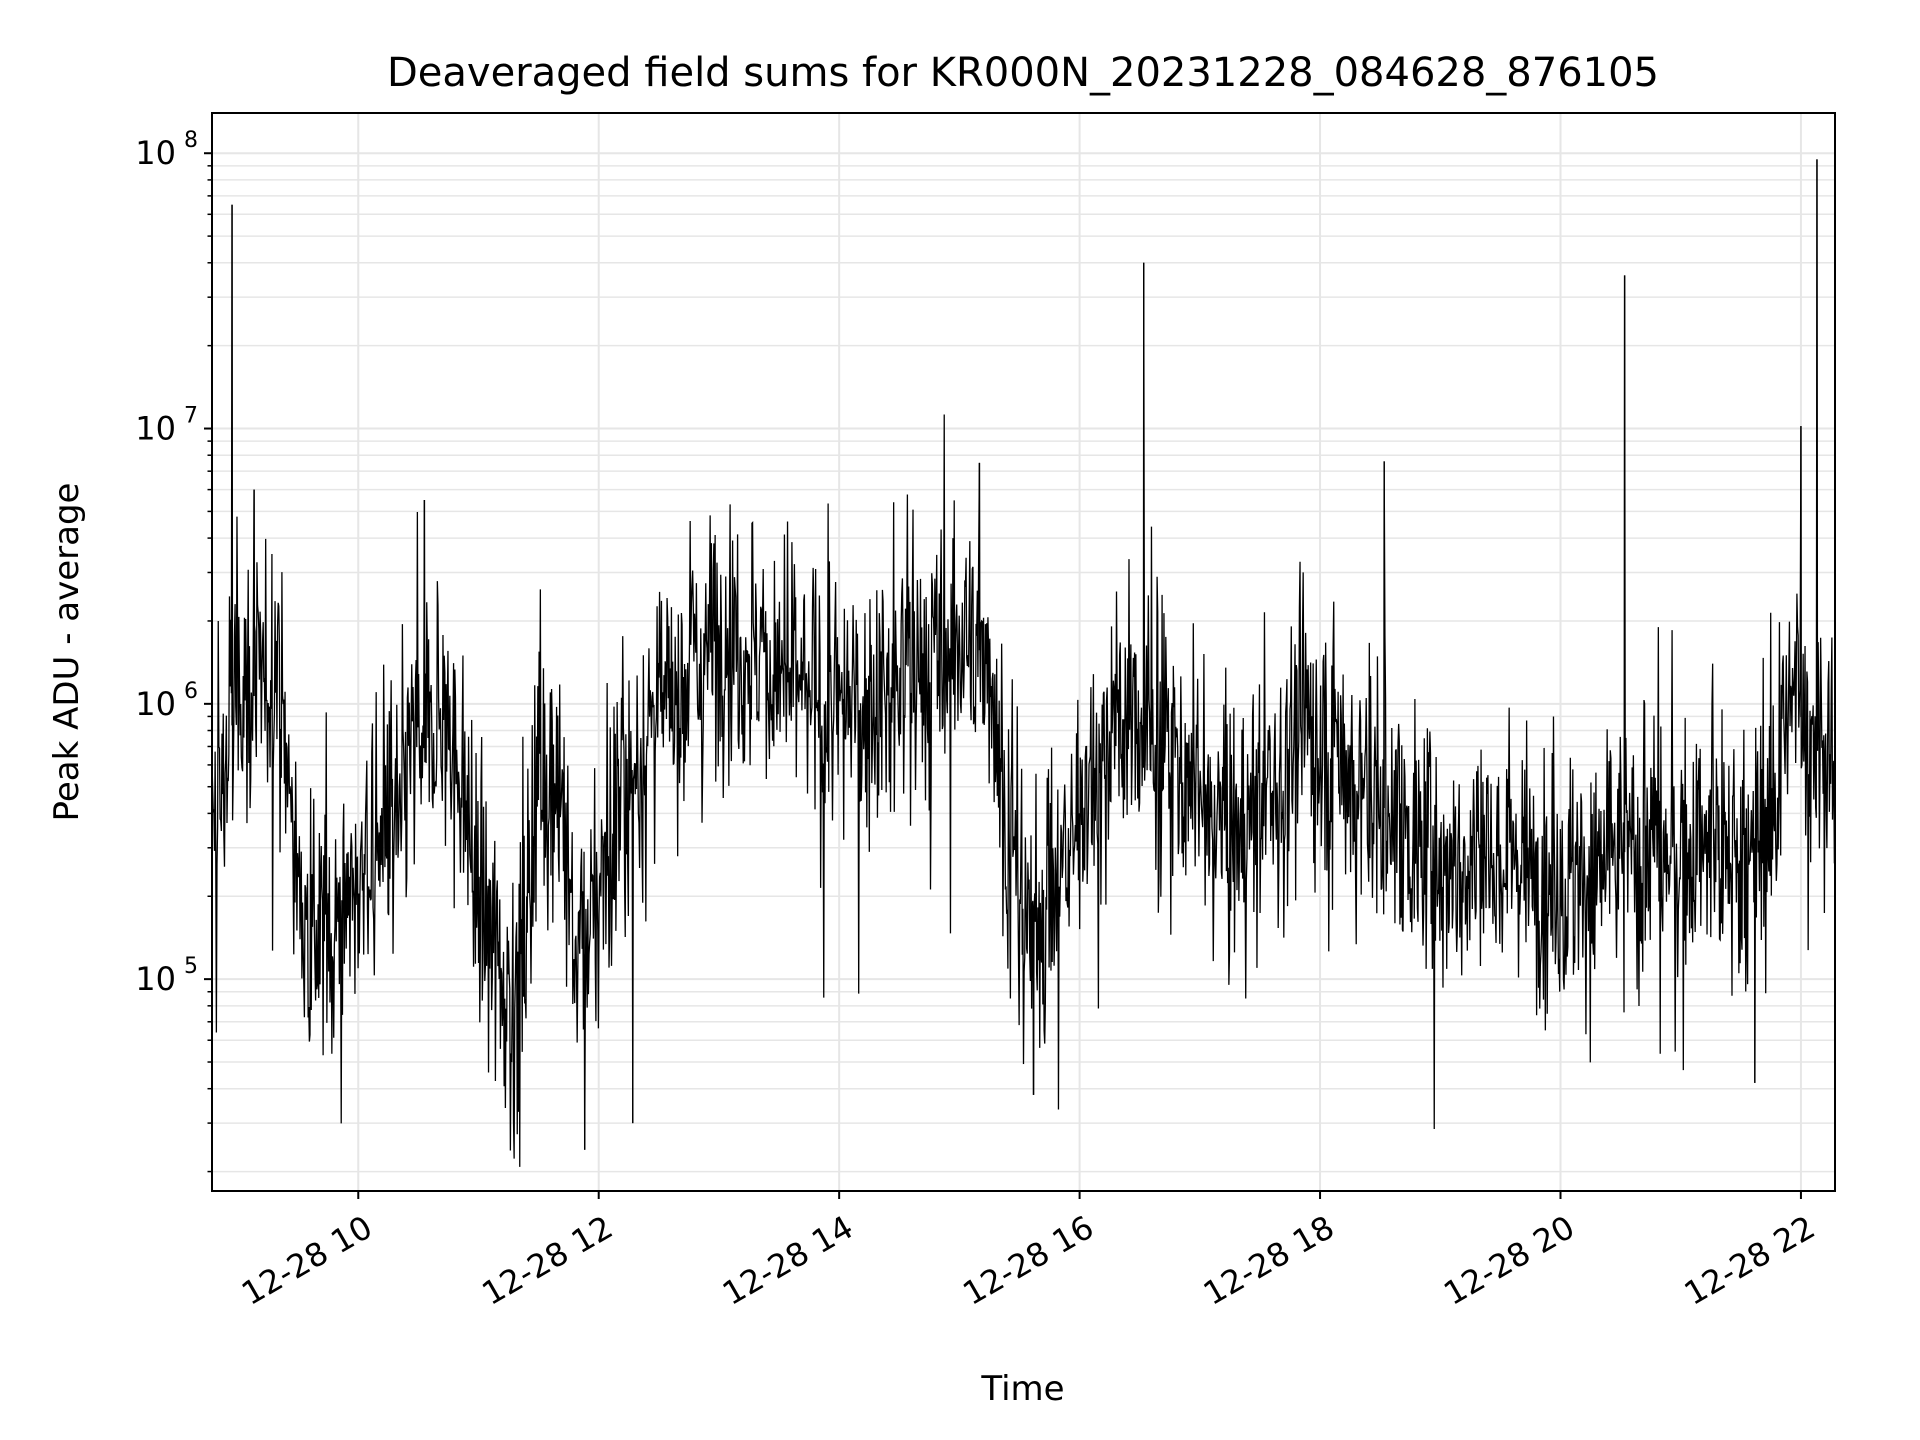  I want to click on y-axis-label: Peak ADU - average, so click(67, 652).